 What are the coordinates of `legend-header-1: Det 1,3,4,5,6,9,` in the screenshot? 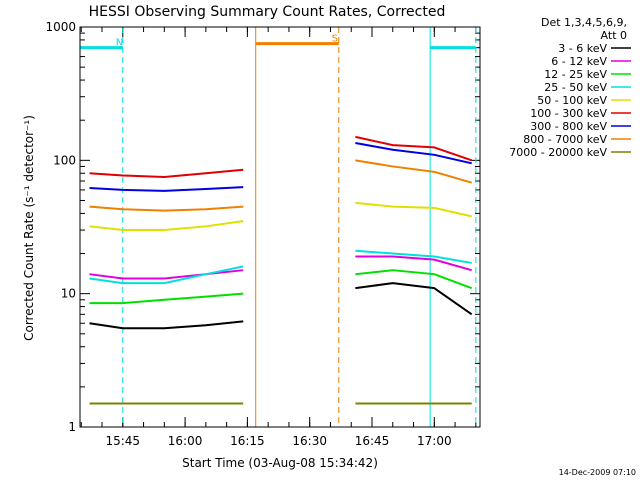 It's located at (584, 22).